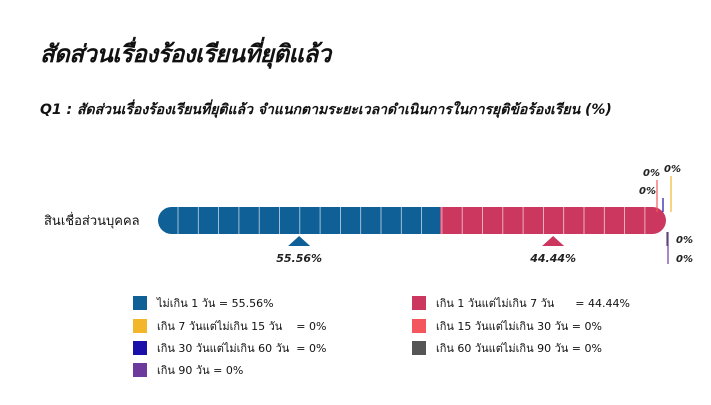 This screenshot has height=405, width=711. I want to click on data-label-5: 0%, so click(684, 240).